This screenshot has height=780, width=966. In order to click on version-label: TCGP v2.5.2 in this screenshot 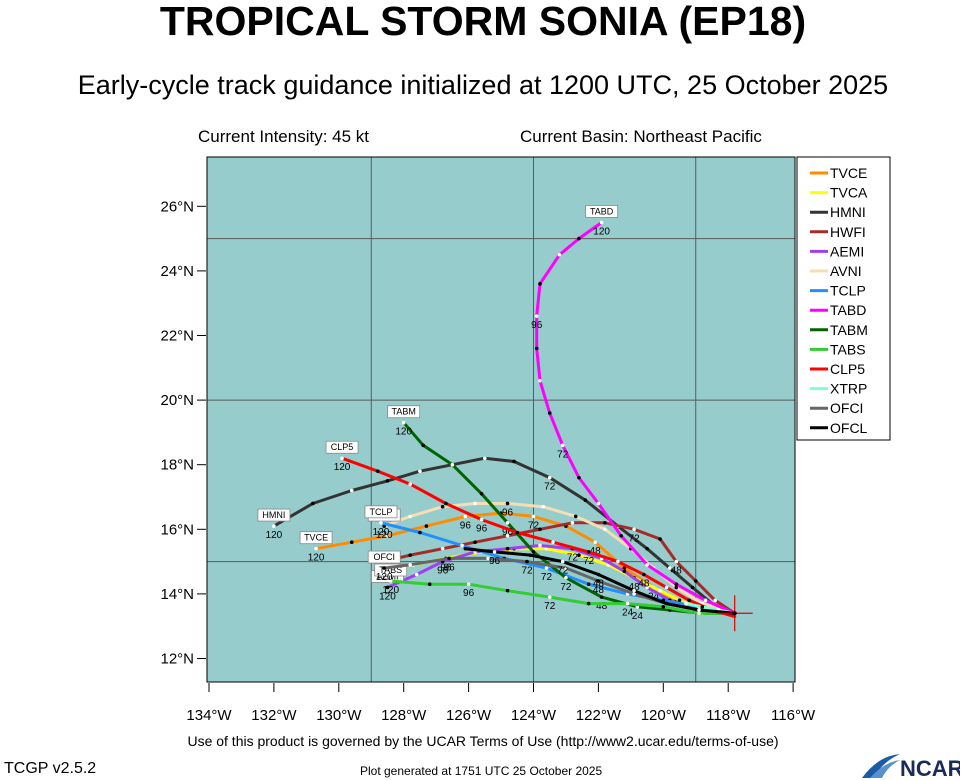, I will do `click(50, 768)`.